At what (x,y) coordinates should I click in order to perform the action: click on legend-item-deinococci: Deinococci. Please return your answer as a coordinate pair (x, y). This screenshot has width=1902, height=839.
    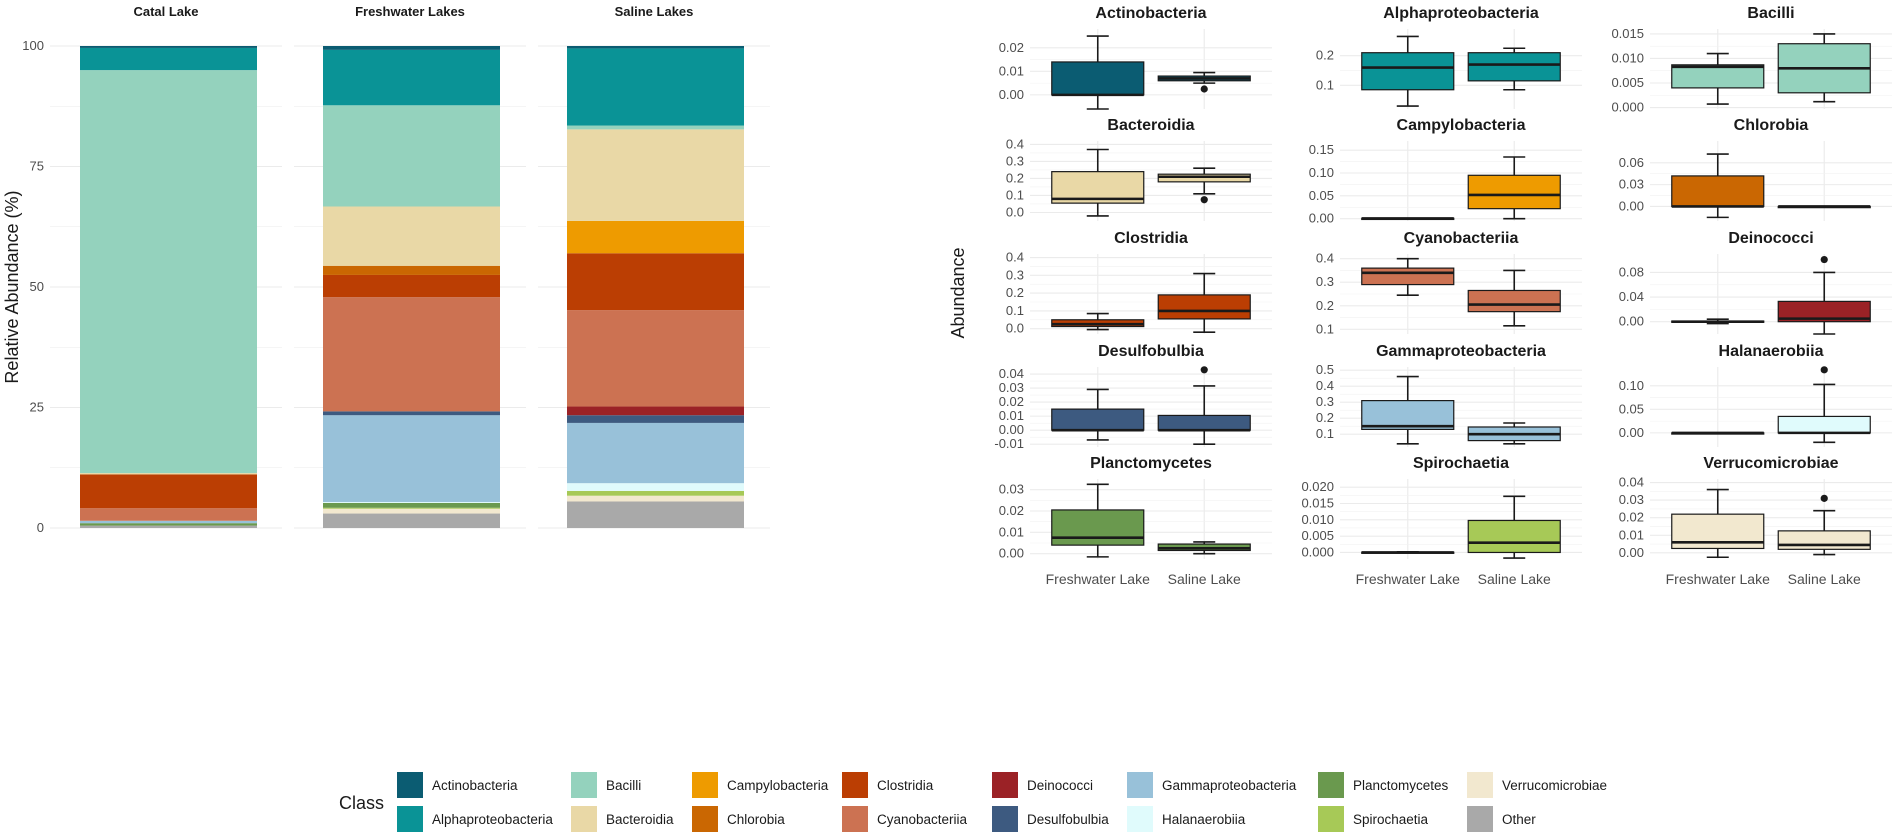
    Looking at the image, I should click on (1042, 785).